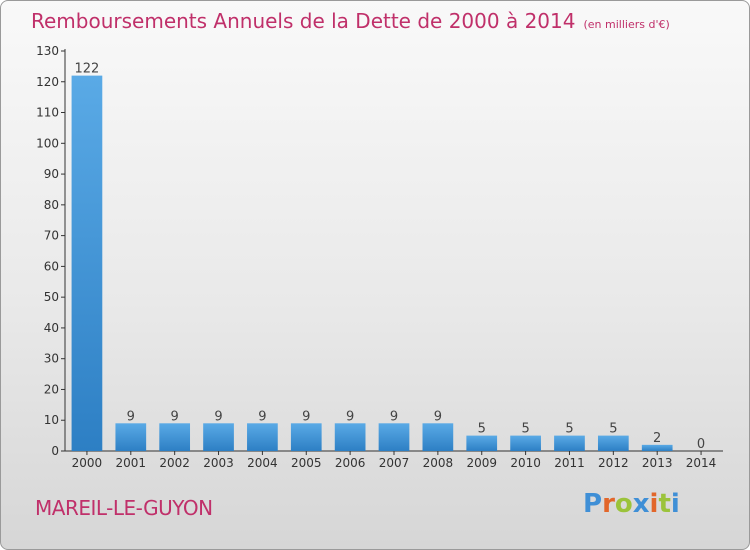  What do you see at coordinates (51, 328) in the screenshot?
I see `y-tick-label: 40` at bounding box center [51, 328].